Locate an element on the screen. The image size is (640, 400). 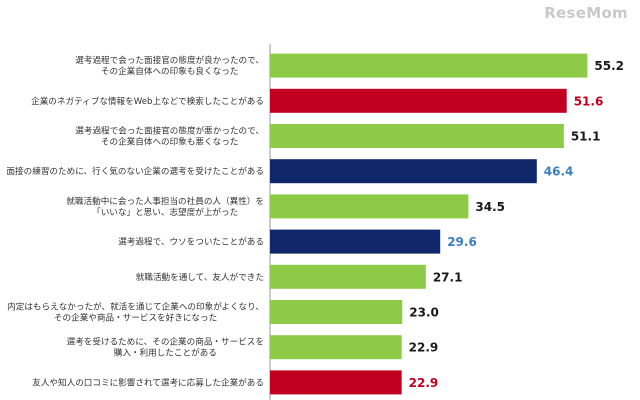
category-label-5: 就職活動中に会った人事担当の社員の人（異性）を「いいな」と思い、志望度が上がった is located at coordinates (165, 206).